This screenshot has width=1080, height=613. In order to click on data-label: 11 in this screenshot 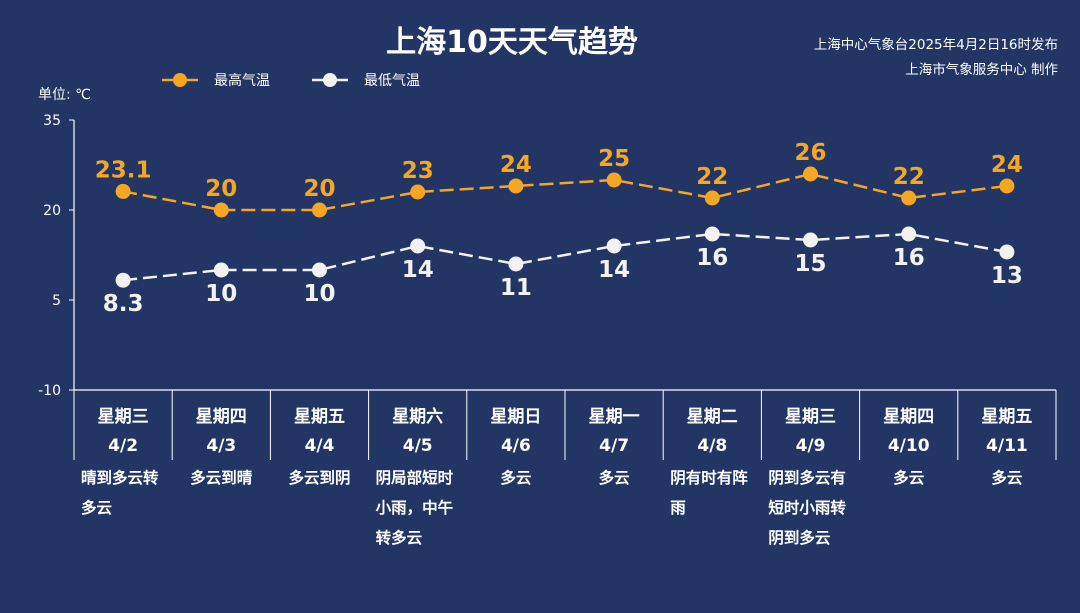, I will do `click(516, 288)`.